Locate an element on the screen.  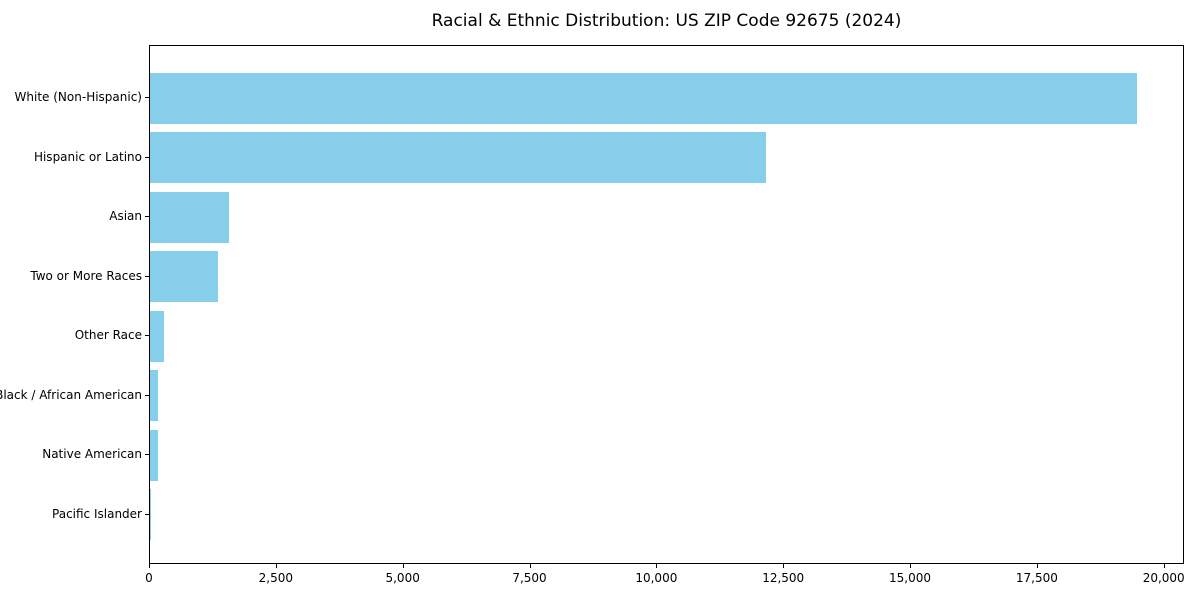
y-tick-label: Pacific Islander is located at coordinates (97, 513).